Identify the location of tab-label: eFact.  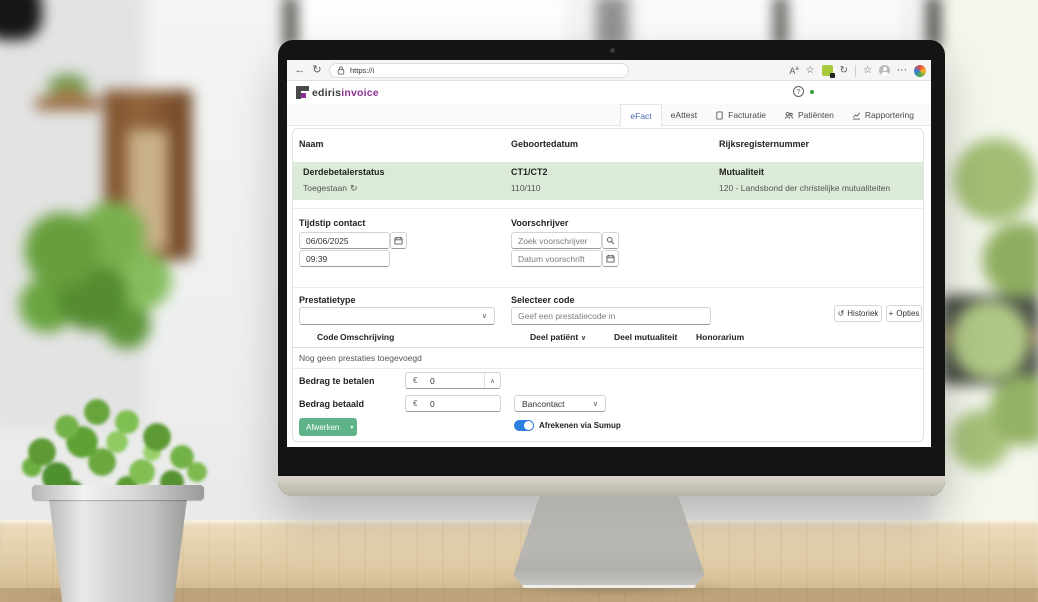
(641, 115).